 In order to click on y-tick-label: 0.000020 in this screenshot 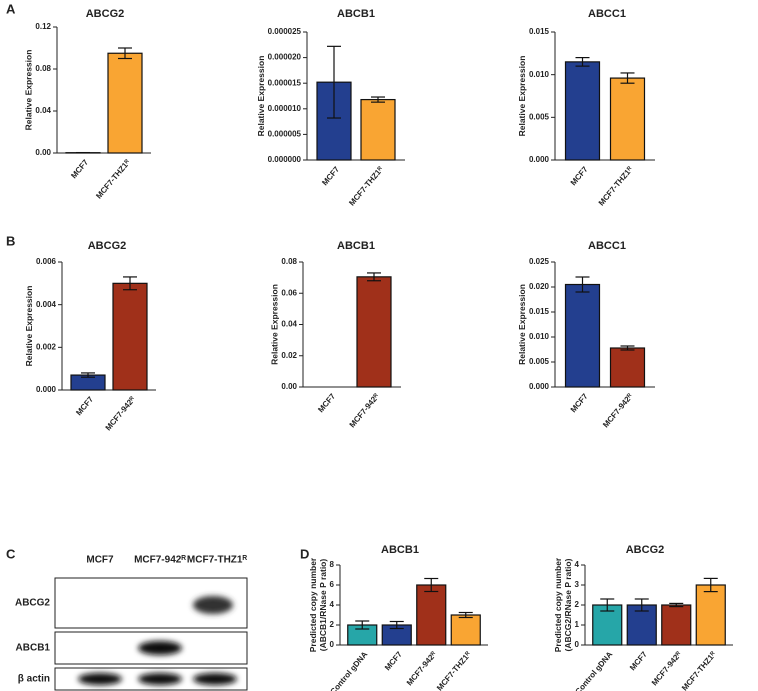, I will do `click(285, 57)`.